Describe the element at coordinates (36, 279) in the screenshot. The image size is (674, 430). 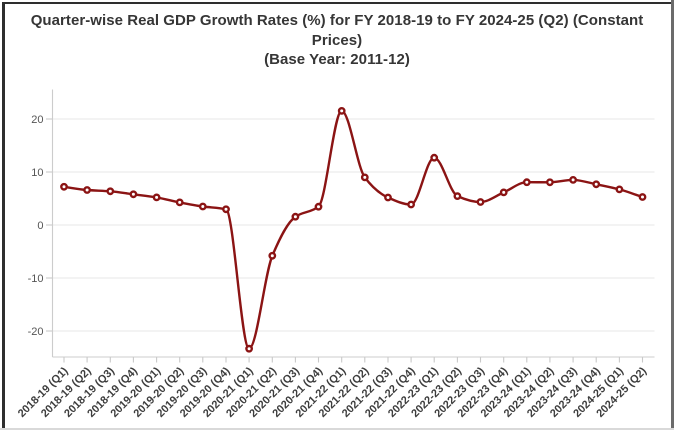
I see `svg-text: -10` at that location.